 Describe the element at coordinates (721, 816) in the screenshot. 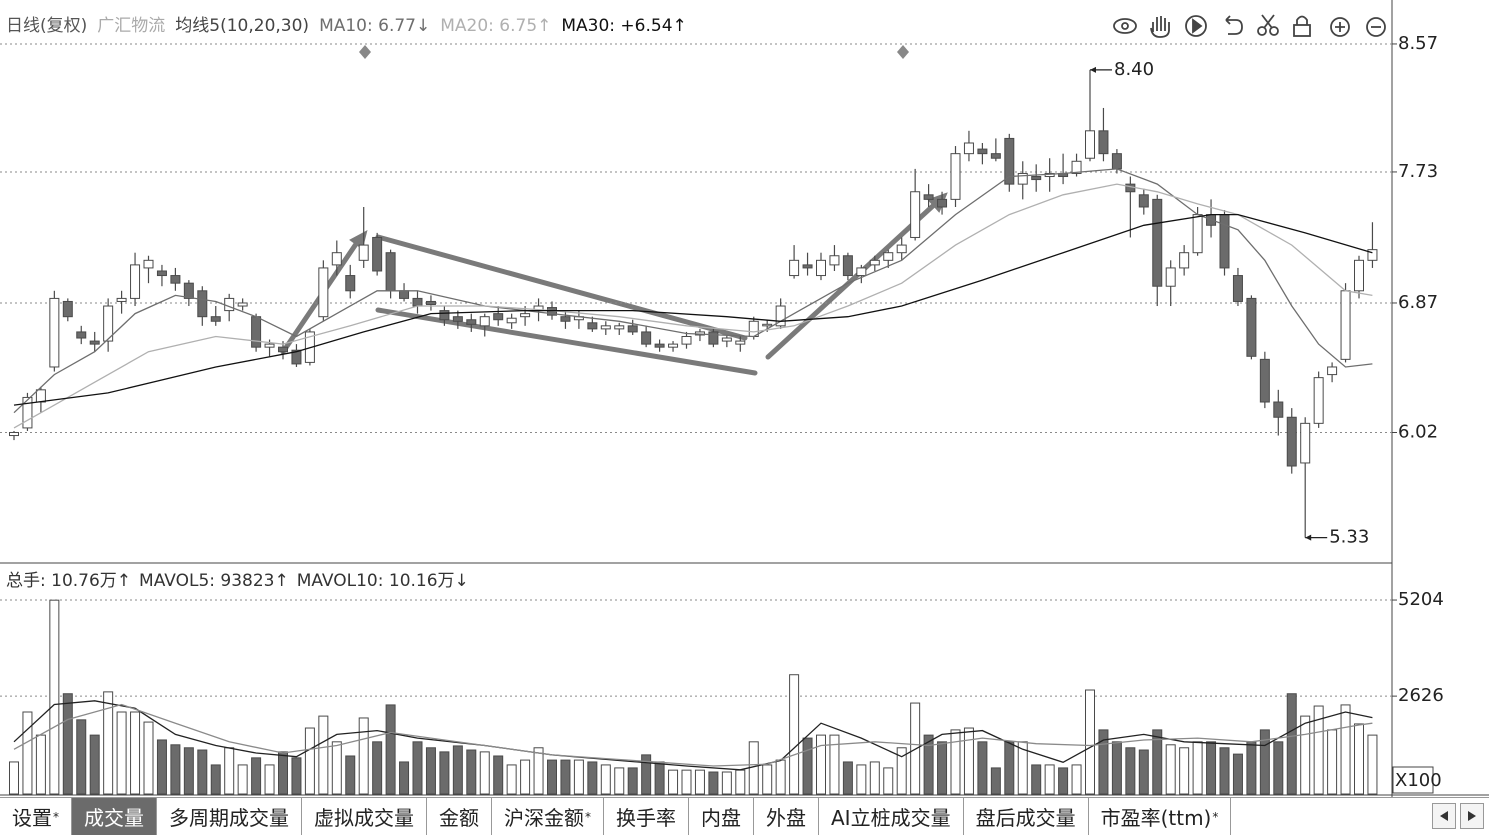

I see `tab: 内盘` at that location.